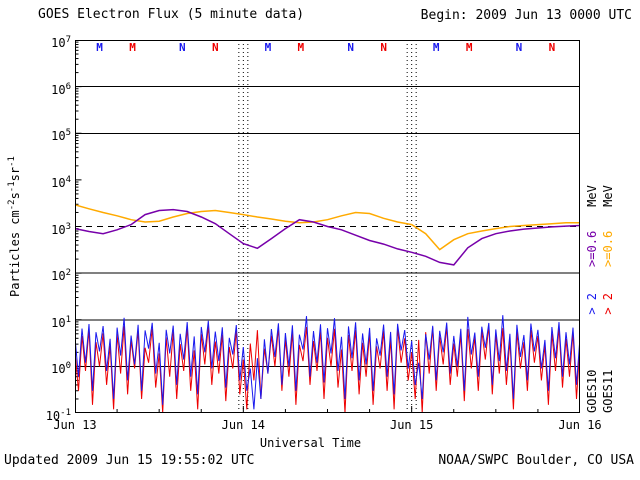 The image size is (640, 480). What do you see at coordinates (608, 391) in the screenshot?
I see `legend-satellite-label: GOES11` at bounding box center [608, 391].